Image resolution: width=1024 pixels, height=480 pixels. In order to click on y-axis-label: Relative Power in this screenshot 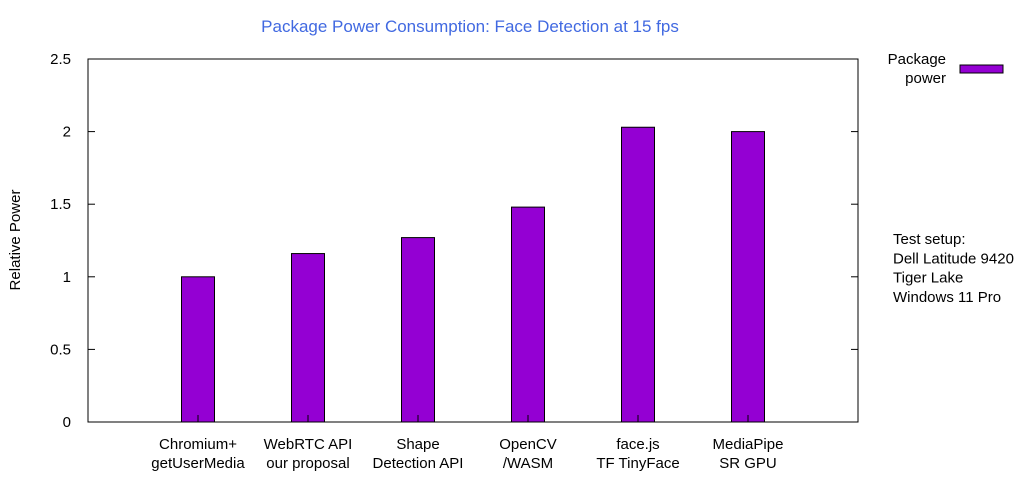, I will do `click(15, 240)`.